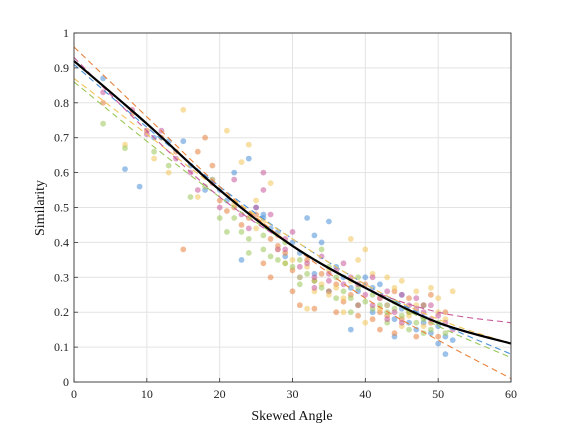 Image resolution: width=566 pixels, height=430 pixels. Describe the element at coordinates (61, 68) in the screenshot. I see `y-tick-label: 0.9` at that location.